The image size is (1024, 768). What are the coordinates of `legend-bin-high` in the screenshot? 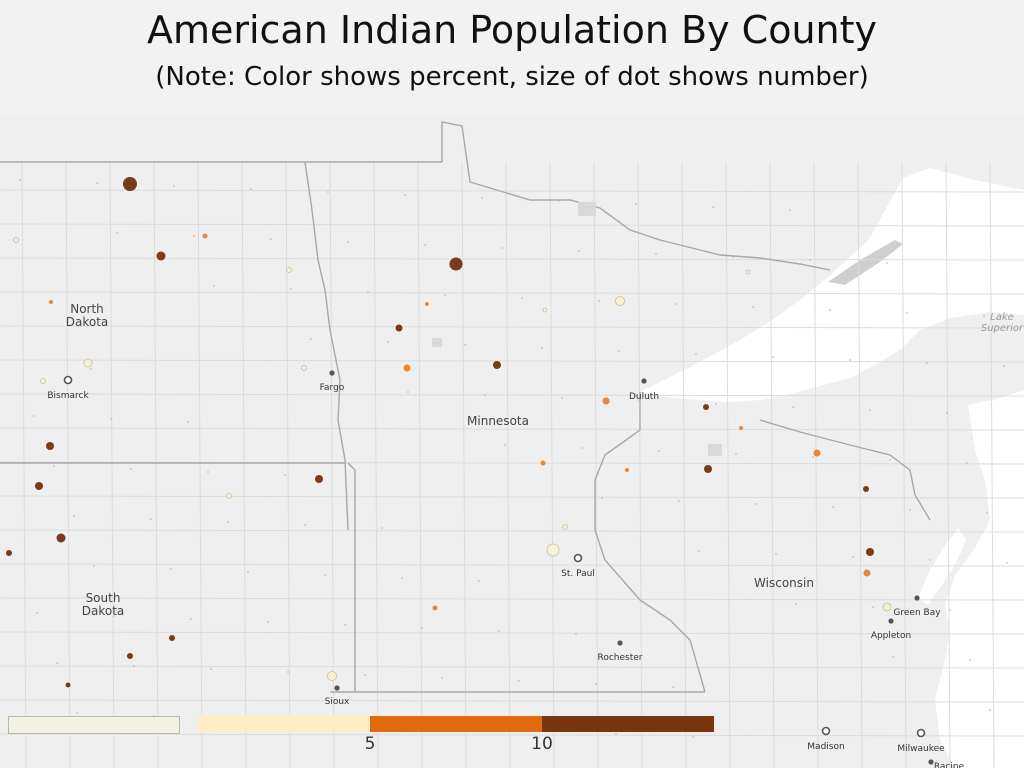 It's located at (628, 724).